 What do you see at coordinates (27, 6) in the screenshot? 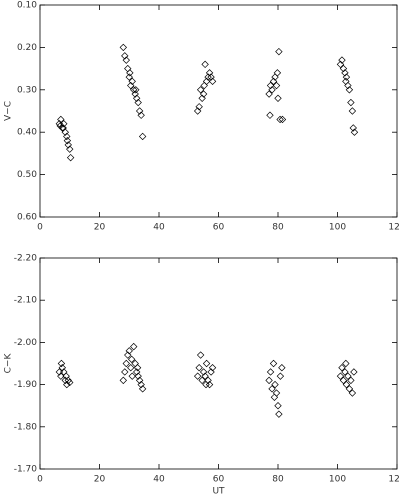
I see `y-tick-label: 0.10` at bounding box center [27, 6].